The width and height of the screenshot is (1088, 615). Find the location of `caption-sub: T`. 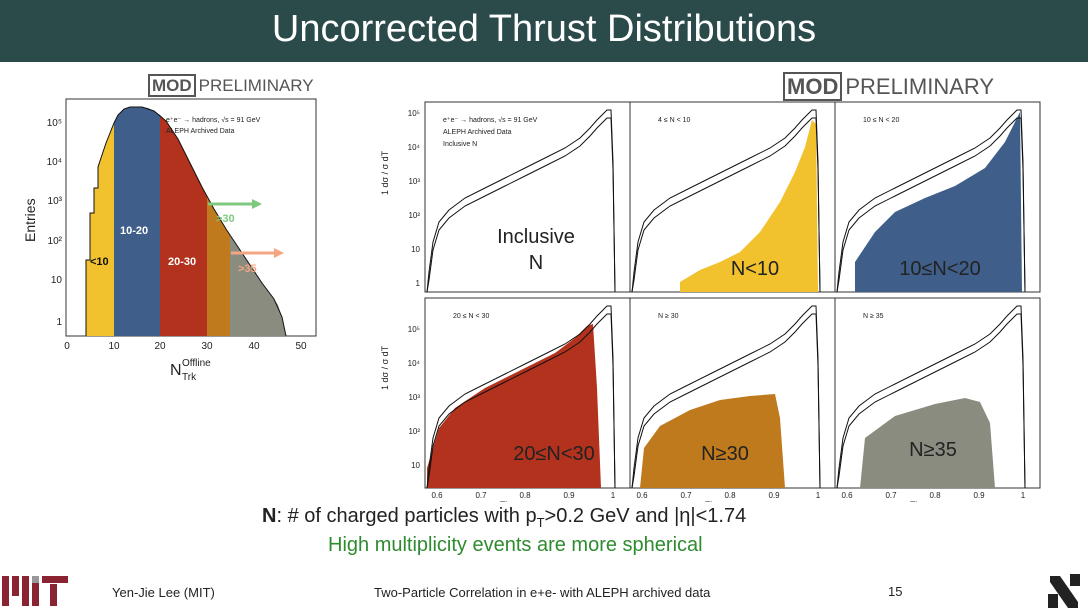

caption-sub: T is located at coordinates (540, 522).